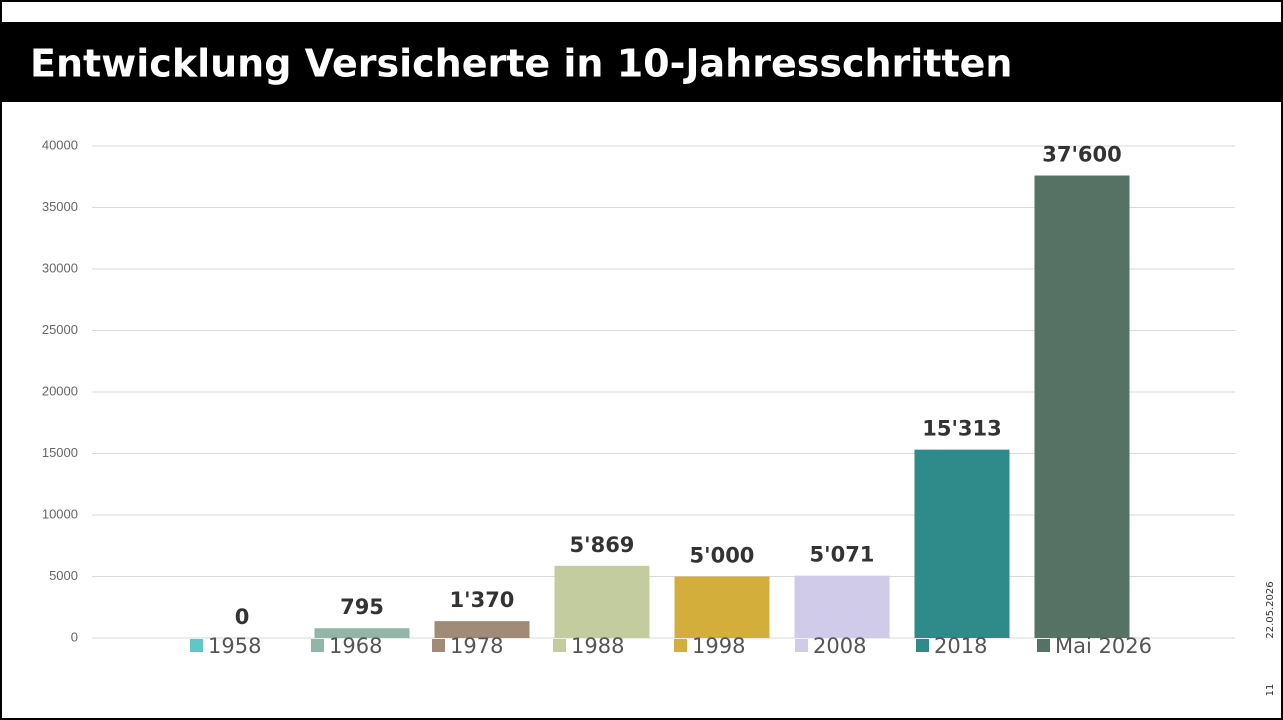 This screenshot has width=1283, height=720. I want to click on y-tick-label: 35000, so click(60, 206).